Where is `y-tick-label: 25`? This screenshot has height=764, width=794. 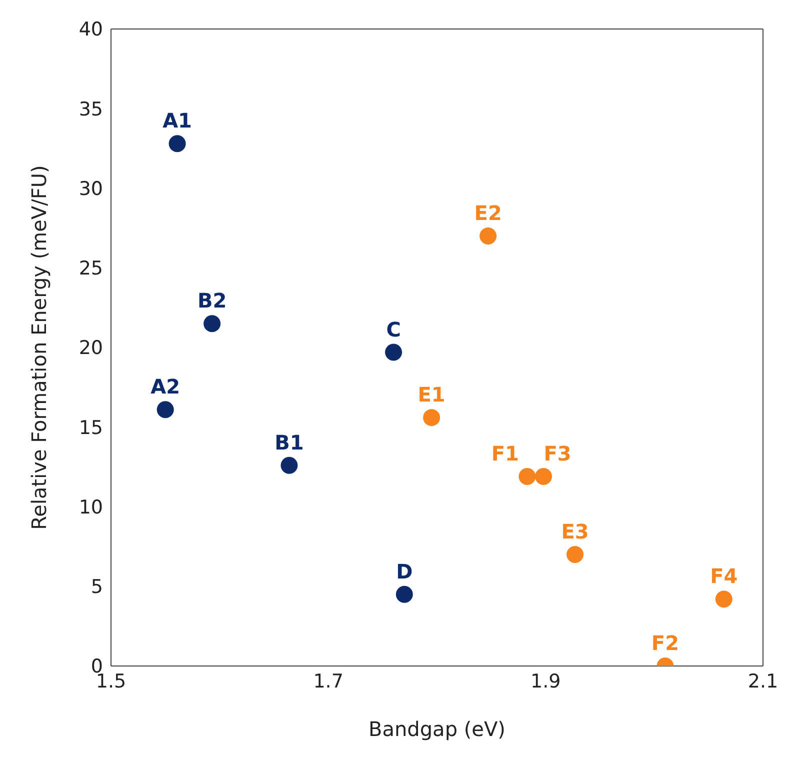 y-tick-label: 25 is located at coordinates (90, 269).